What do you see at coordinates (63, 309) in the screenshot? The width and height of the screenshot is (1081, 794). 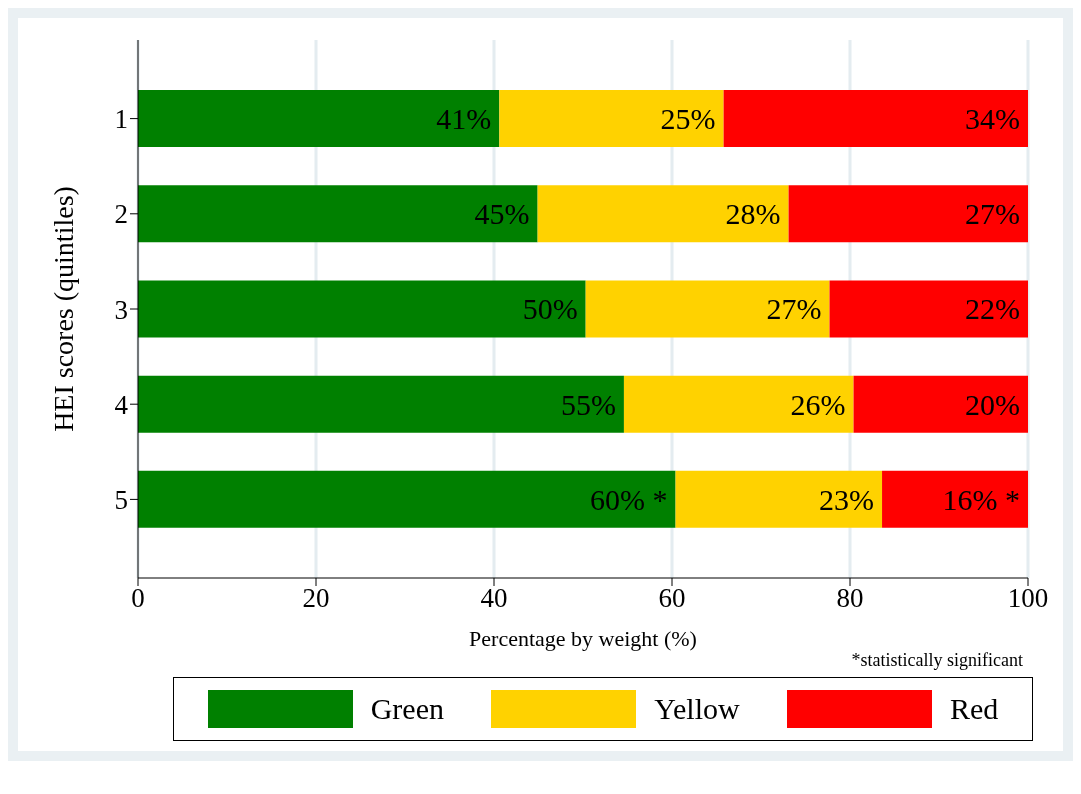 I see `y-axis-title: HEI scores (quintiles)` at bounding box center [63, 309].